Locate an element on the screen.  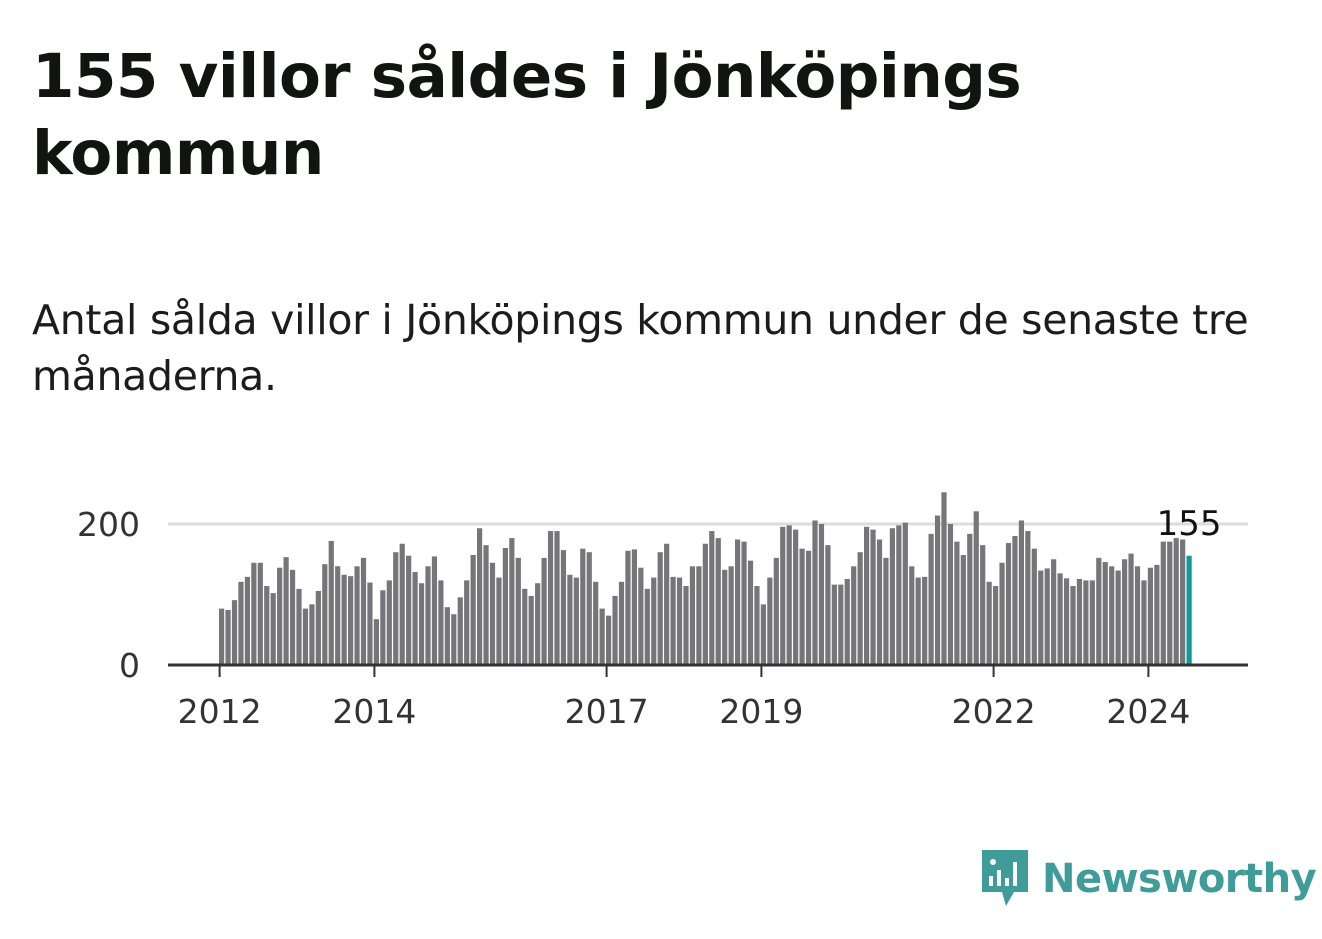
y-tick-label: 0 is located at coordinates (129, 665).